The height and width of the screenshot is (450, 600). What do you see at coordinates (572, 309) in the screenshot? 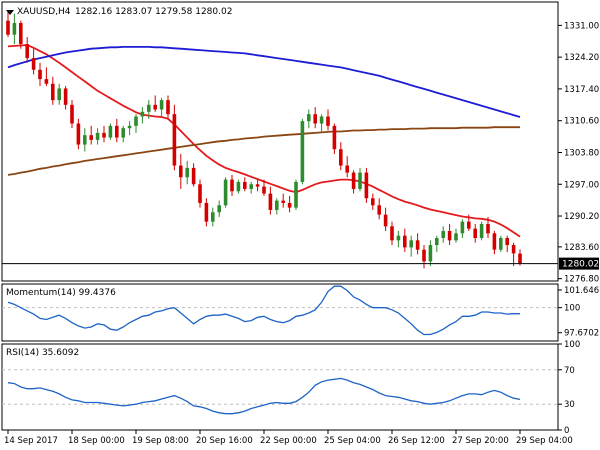
I see `momentum-tick-label: 100` at bounding box center [572, 309].